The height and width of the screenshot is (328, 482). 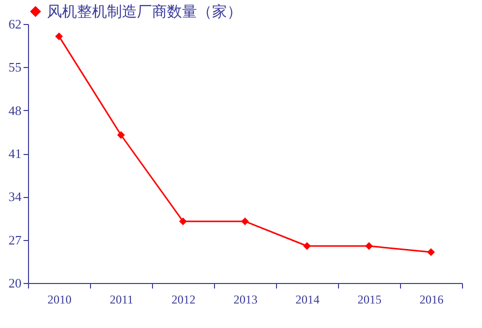 I want to click on x-tick-label: 2010, so click(x=60, y=299).